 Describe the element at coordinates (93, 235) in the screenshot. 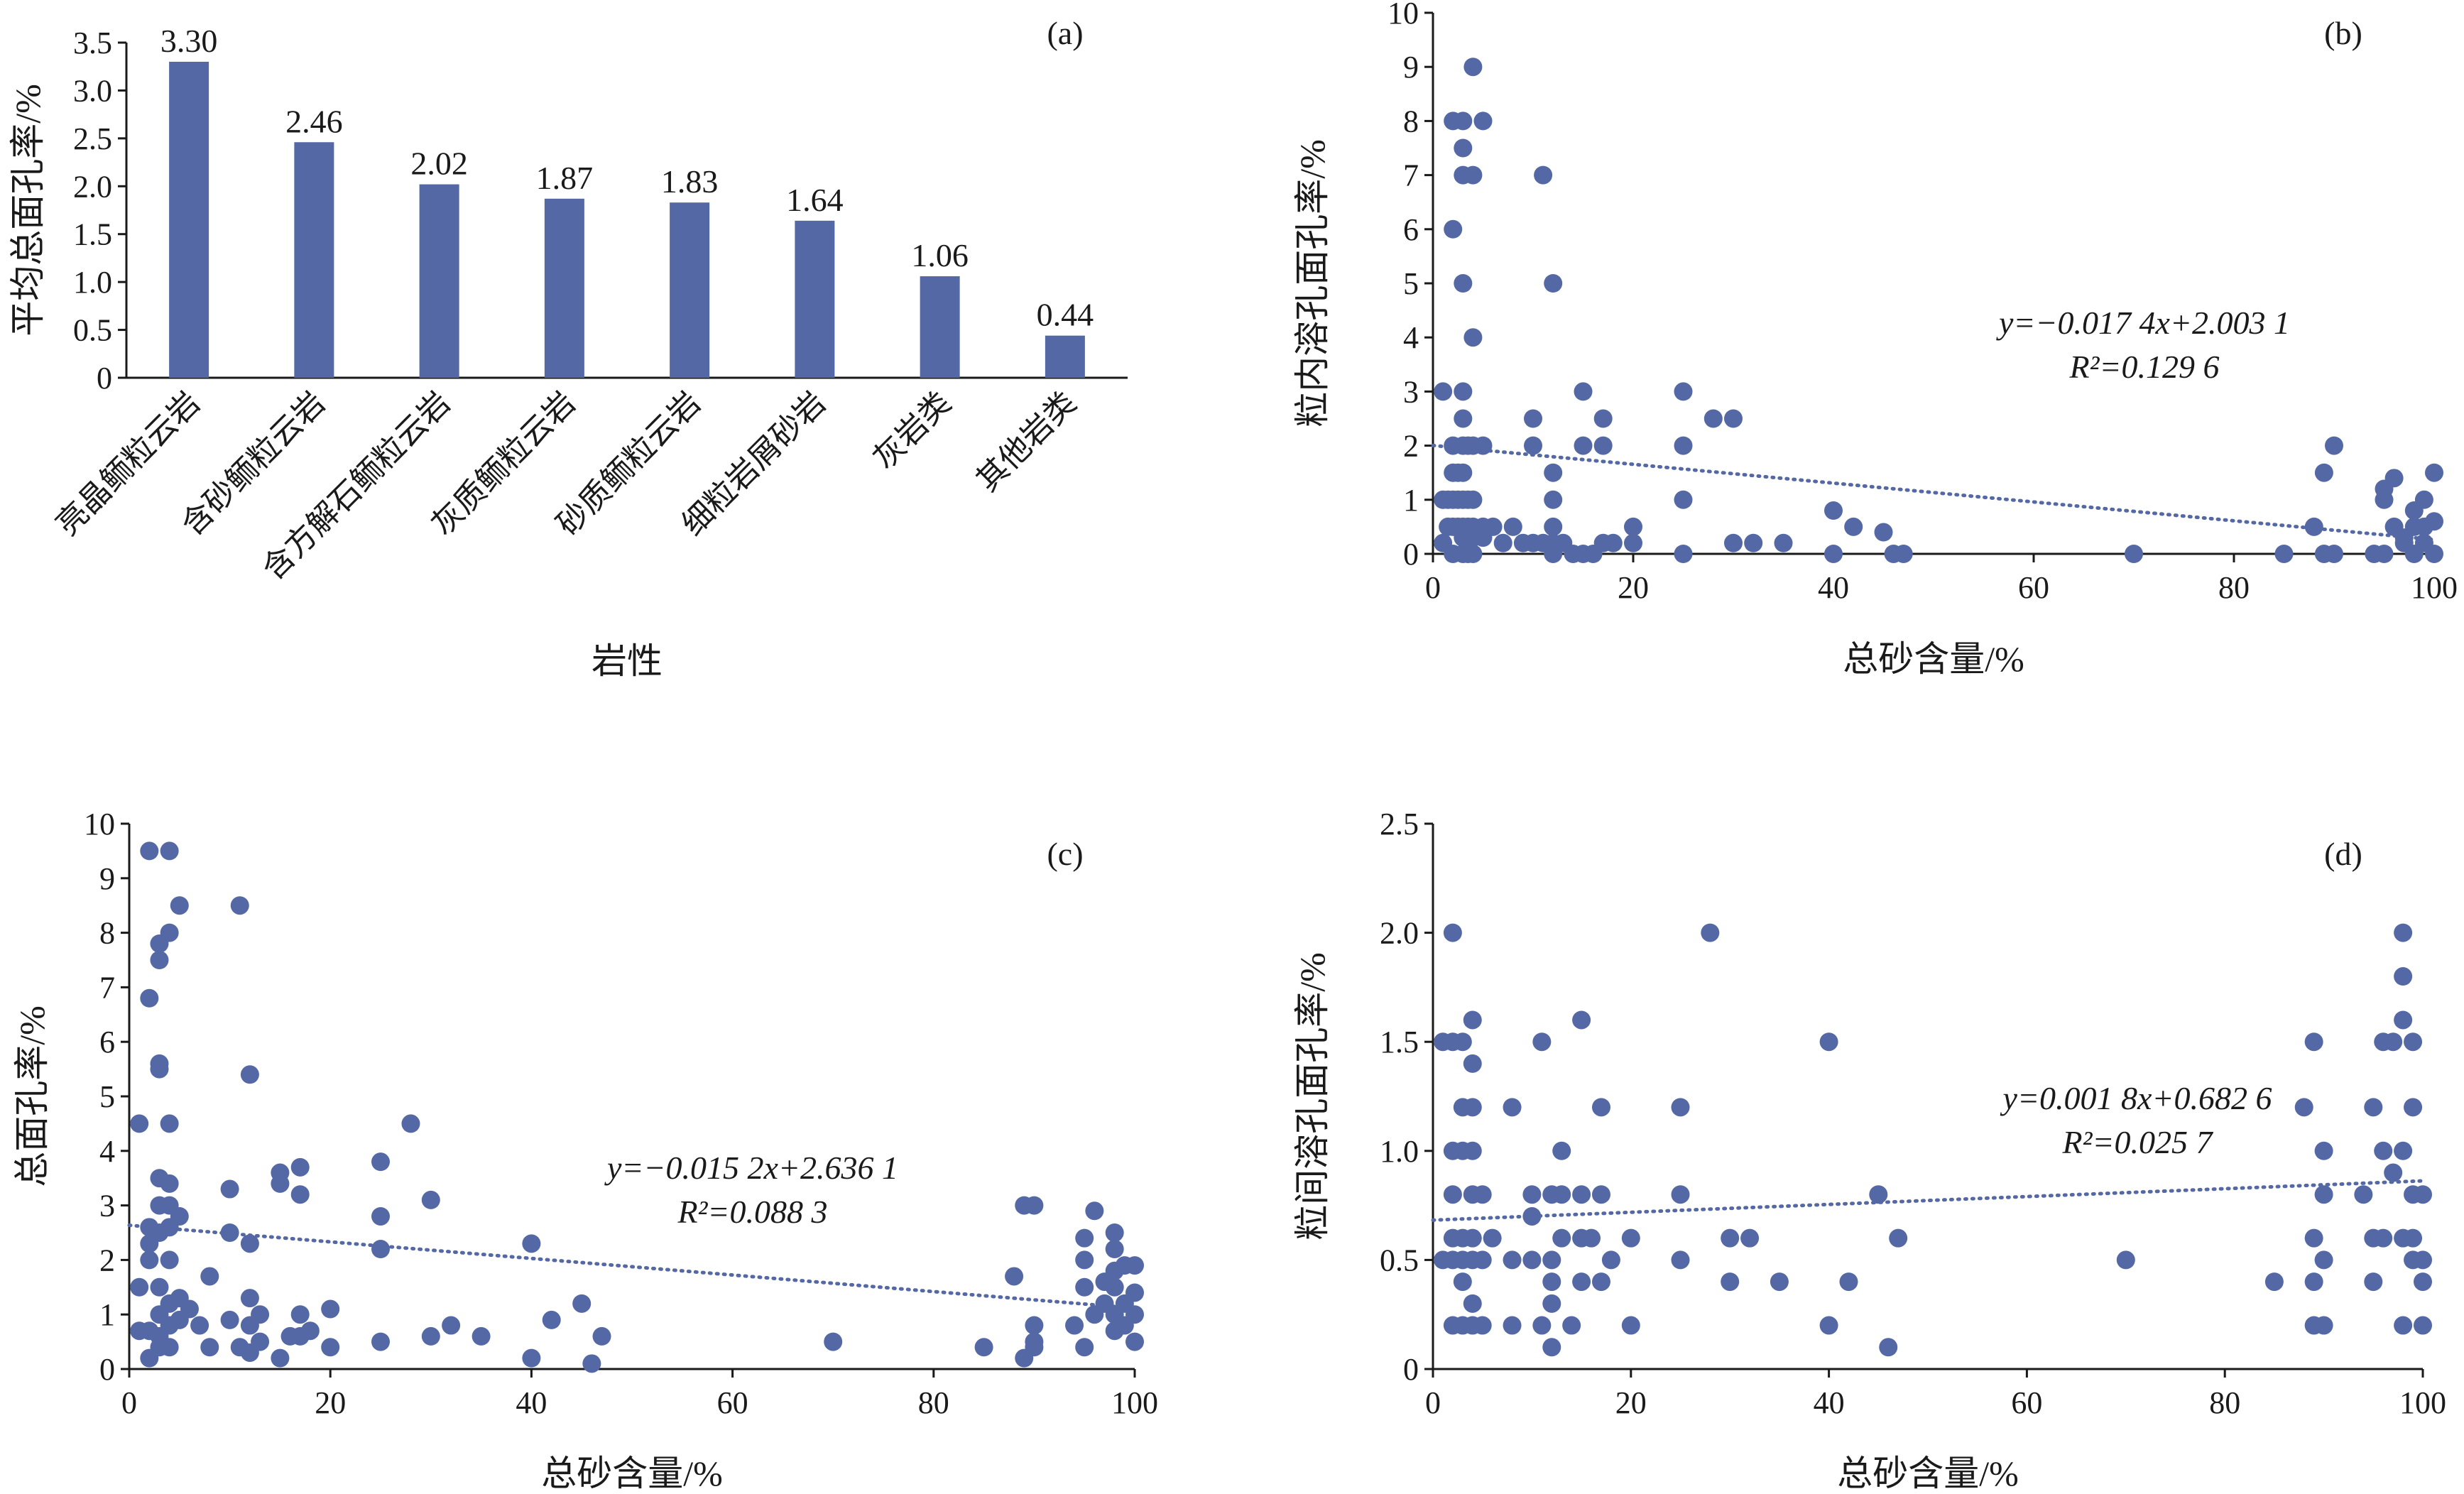

I see `y-tick-label: 1.5` at that location.